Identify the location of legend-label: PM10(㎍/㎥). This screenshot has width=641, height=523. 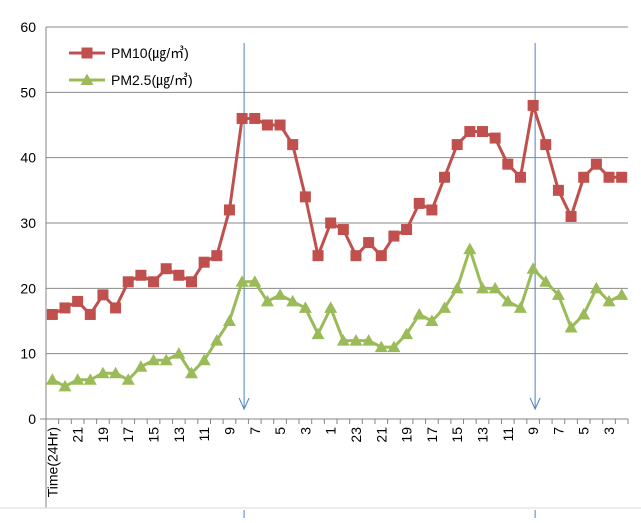
(150, 53).